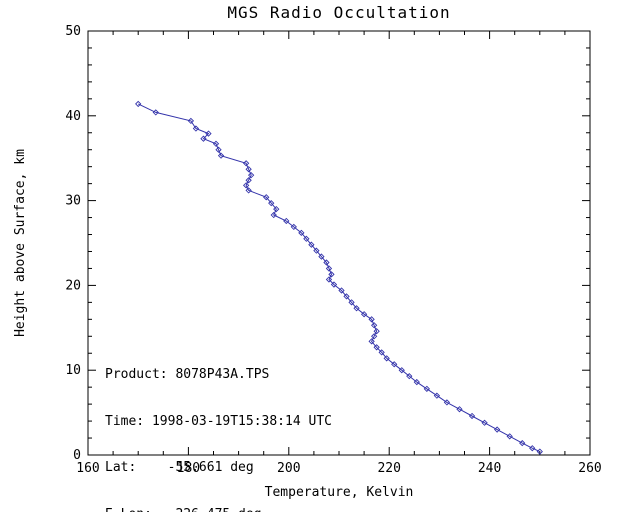 This screenshot has width=640, height=512. What do you see at coordinates (73, 285) in the screenshot?
I see `y-tick-label: 20` at bounding box center [73, 285].